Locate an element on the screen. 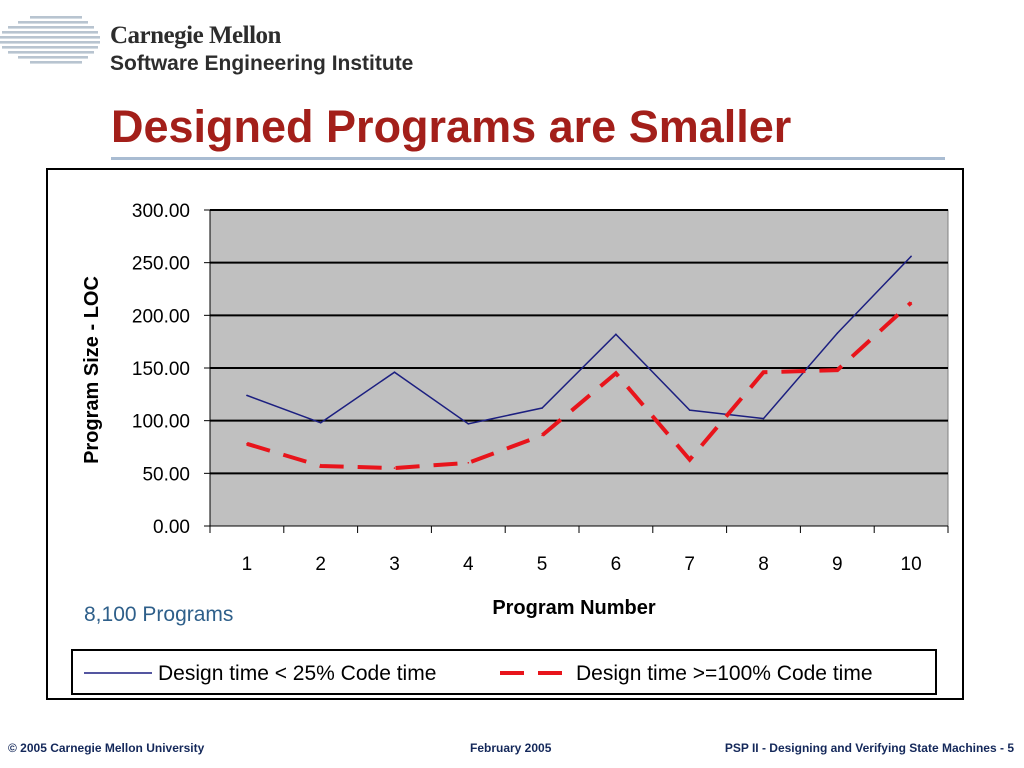  y-tick-label: 0.00 is located at coordinates (171, 527).